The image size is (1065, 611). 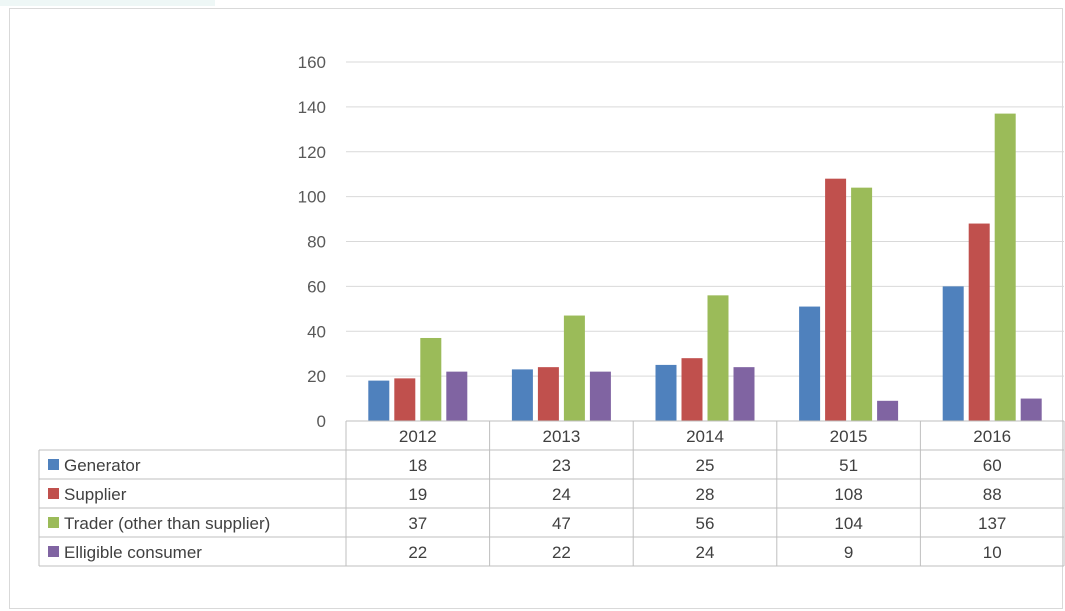 I want to click on y-tick-label: 80, so click(x=316, y=242).